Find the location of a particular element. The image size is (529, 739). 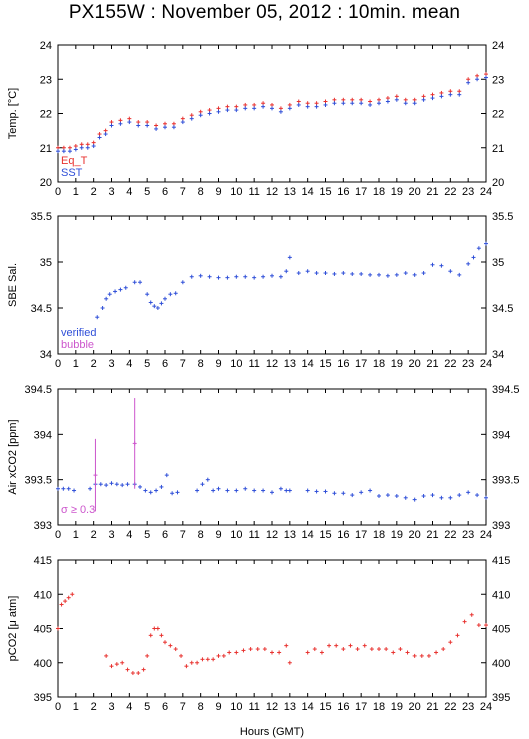

y-tick-label: 415 is located at coordinates (43, 561).